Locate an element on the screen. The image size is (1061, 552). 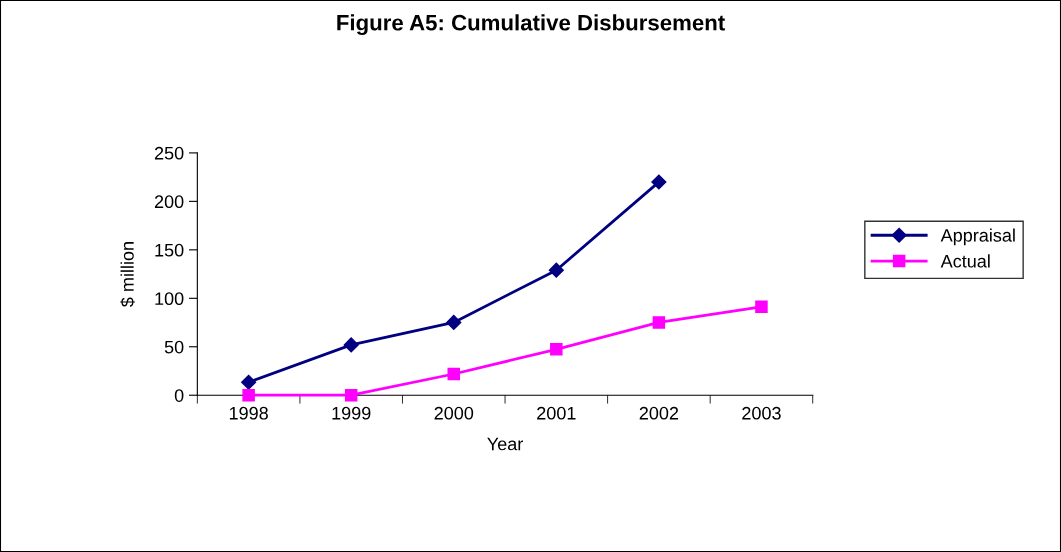
x-tick-label: 2003 is located at coordinates (761, 413).